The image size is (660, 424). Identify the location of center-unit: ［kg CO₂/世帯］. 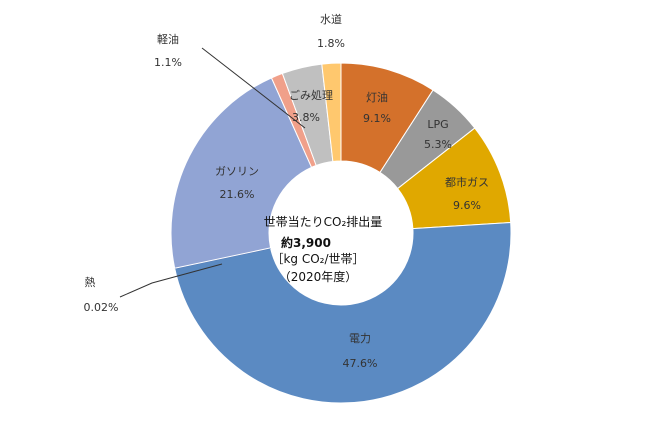
(317, 259).